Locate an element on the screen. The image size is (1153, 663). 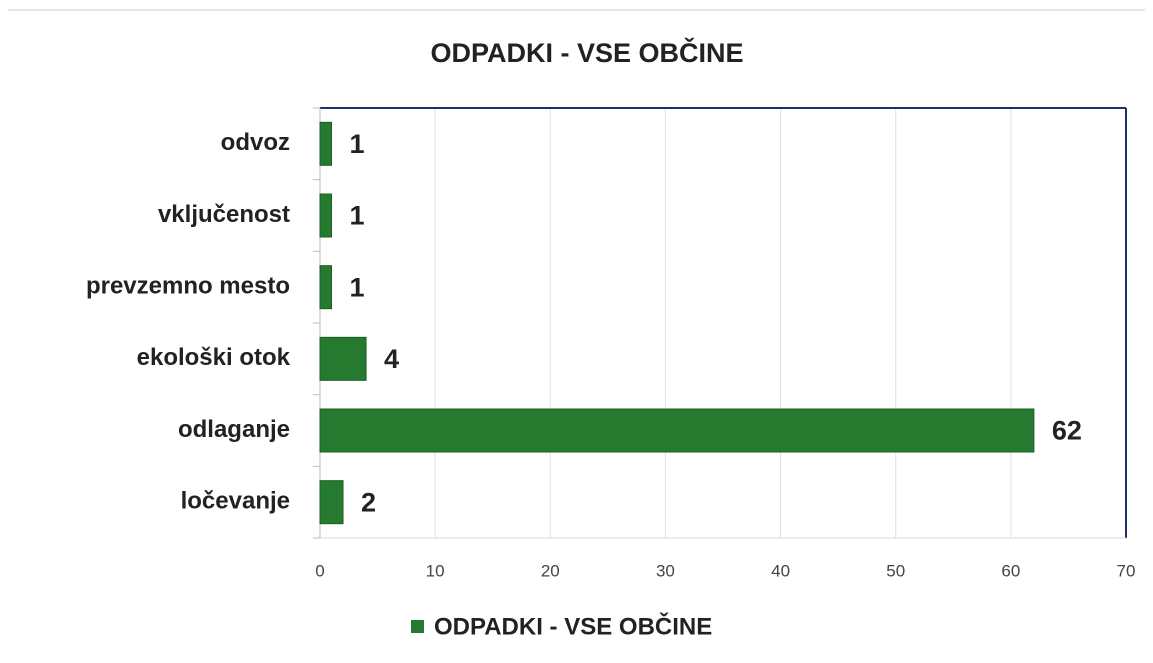
x-tick-label: 30 is located at coordinates (665, 570).